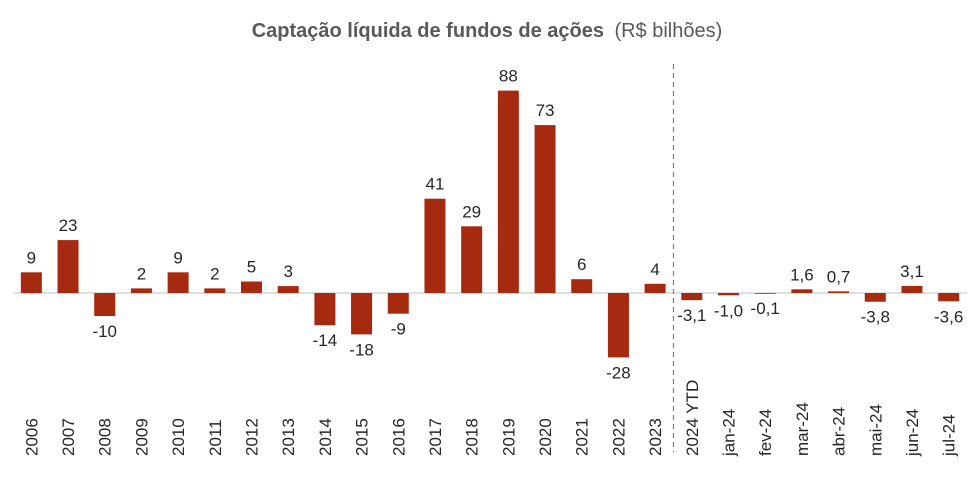  What do you see at coordinates (875, 317) in the screenshot?
I see `data-label-mai-24: -3,8` at bounding box center [875, 317].